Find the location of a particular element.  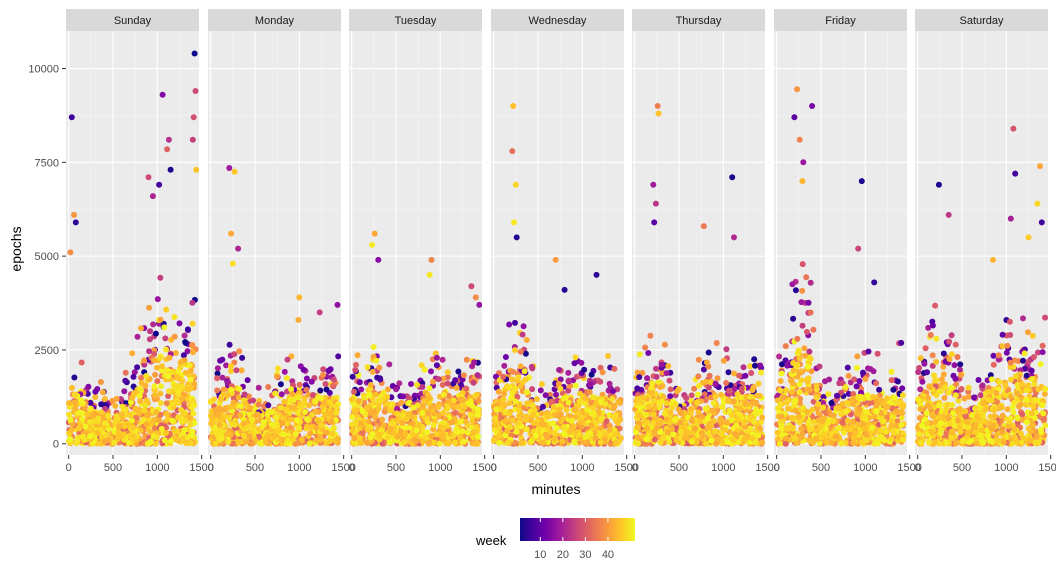

x-tick-label: 1000 is located at coordinates (157, 468).